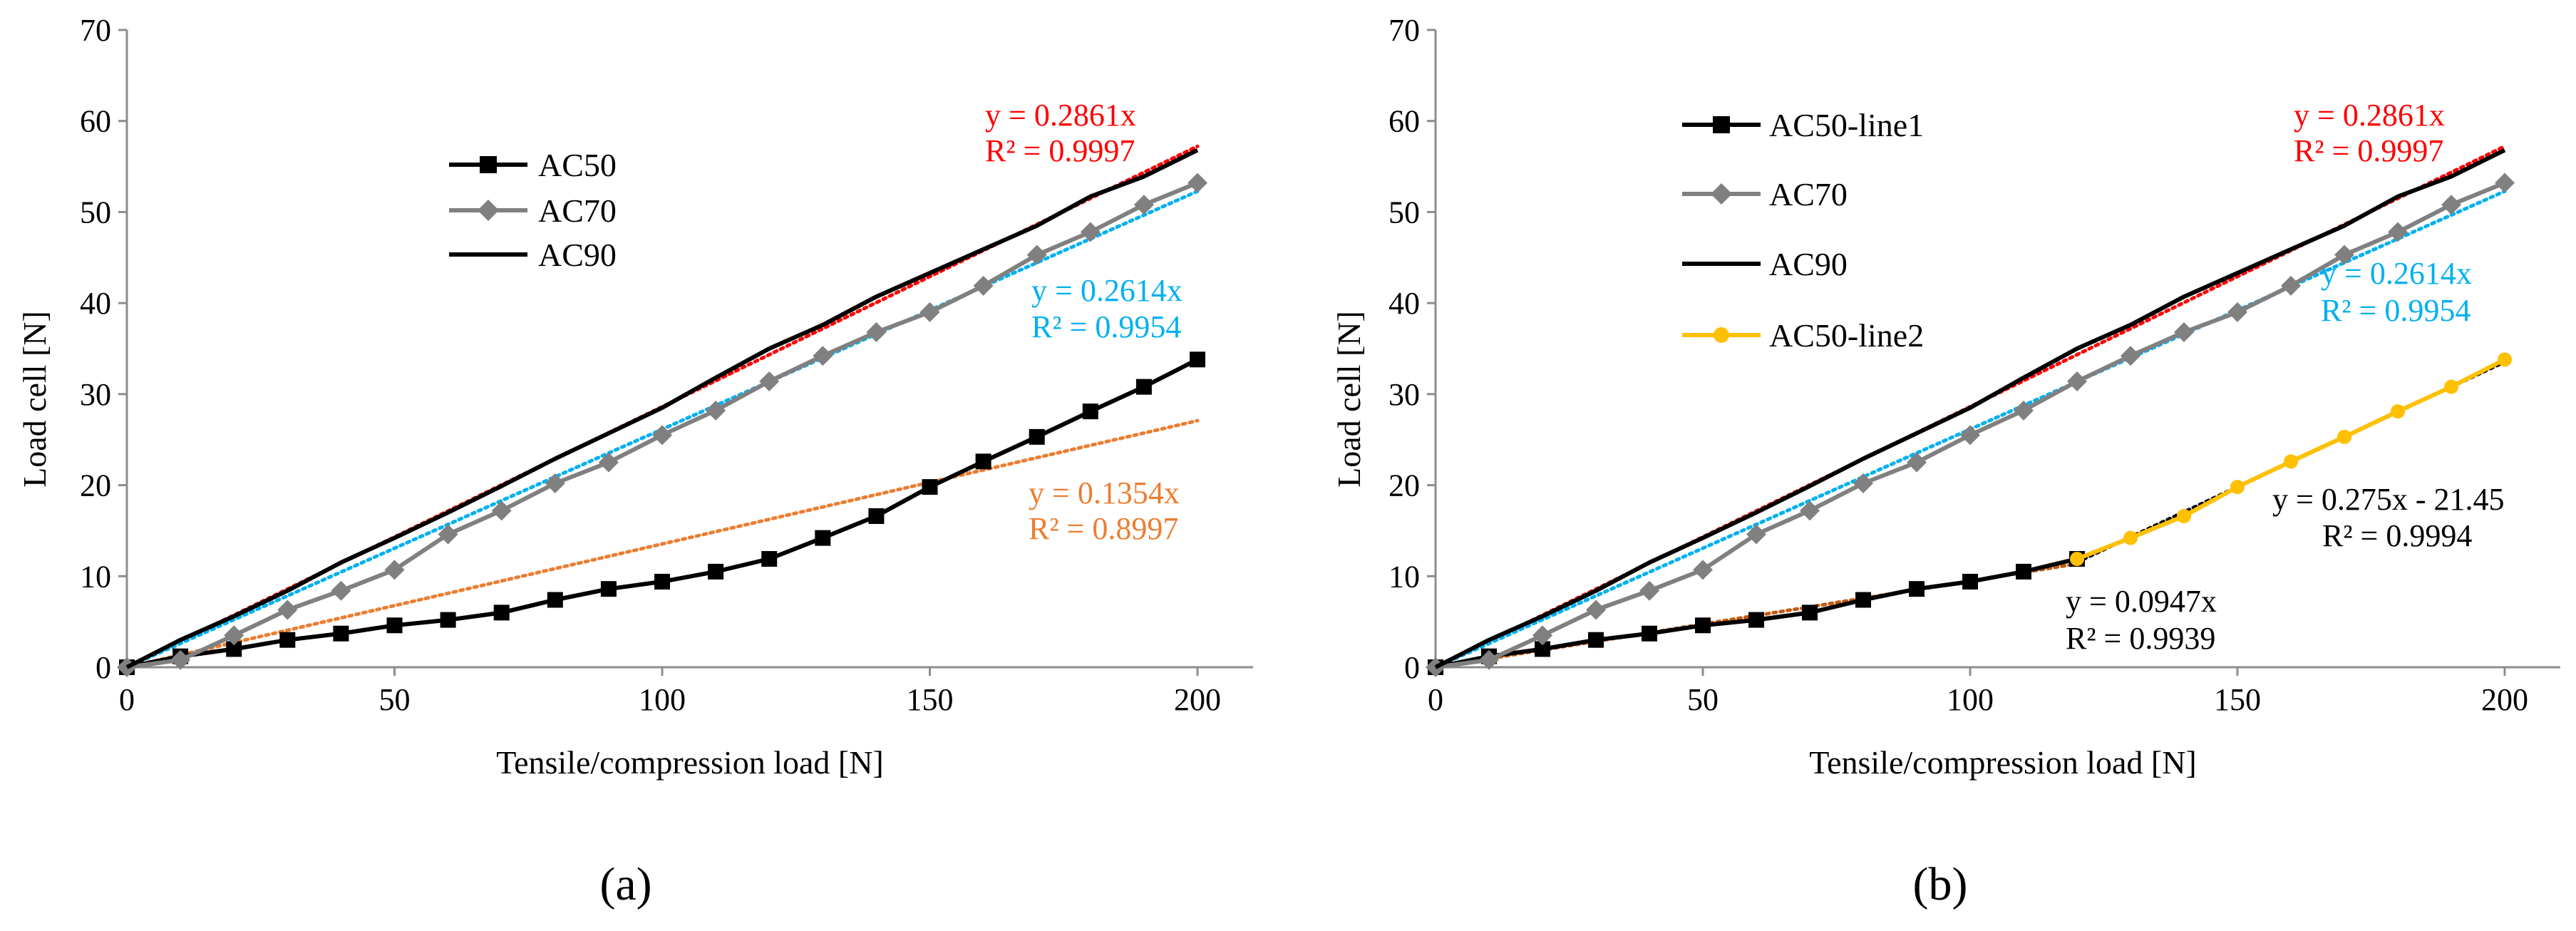  What do you see at coordinates (1404, 576) in the screenshot?
I see `y-tick-label: 10` at bounding box center [1404, 576].